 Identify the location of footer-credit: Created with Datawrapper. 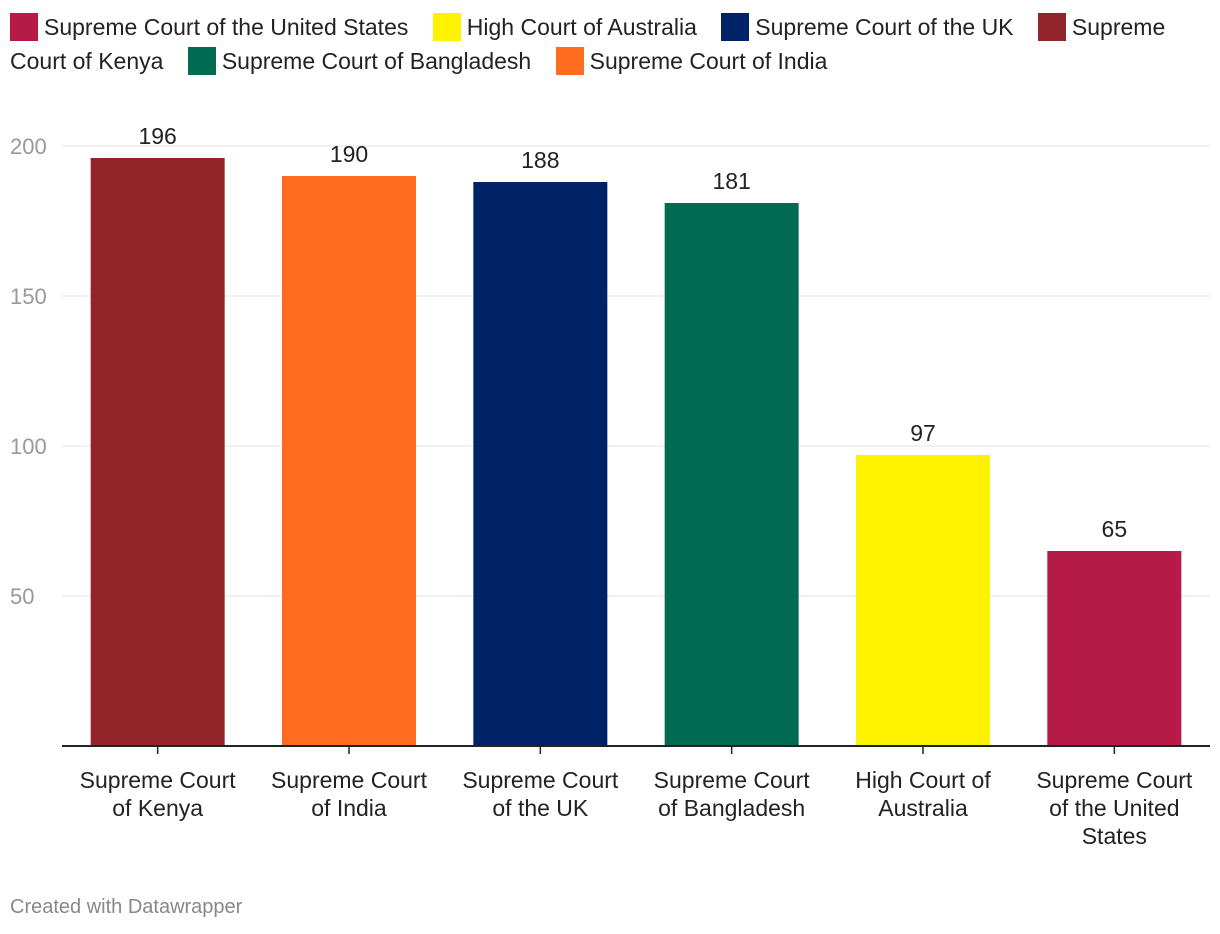
(126, 907).